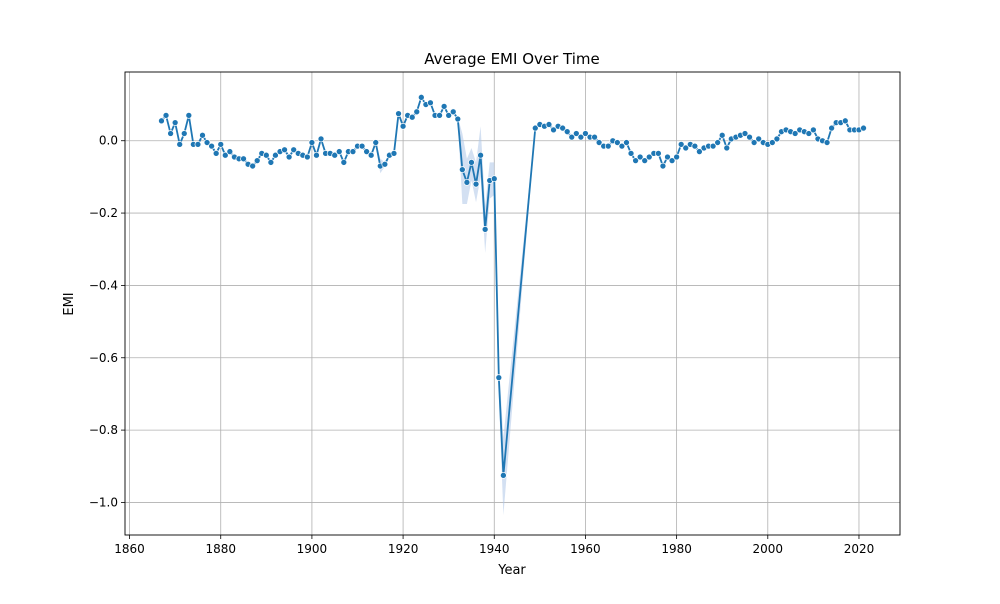 The image size is (1000, 604). Describe the element at coordinates (512, 59) in the screenshot. I see `chart-title: Average EMI Over Time` at that location.